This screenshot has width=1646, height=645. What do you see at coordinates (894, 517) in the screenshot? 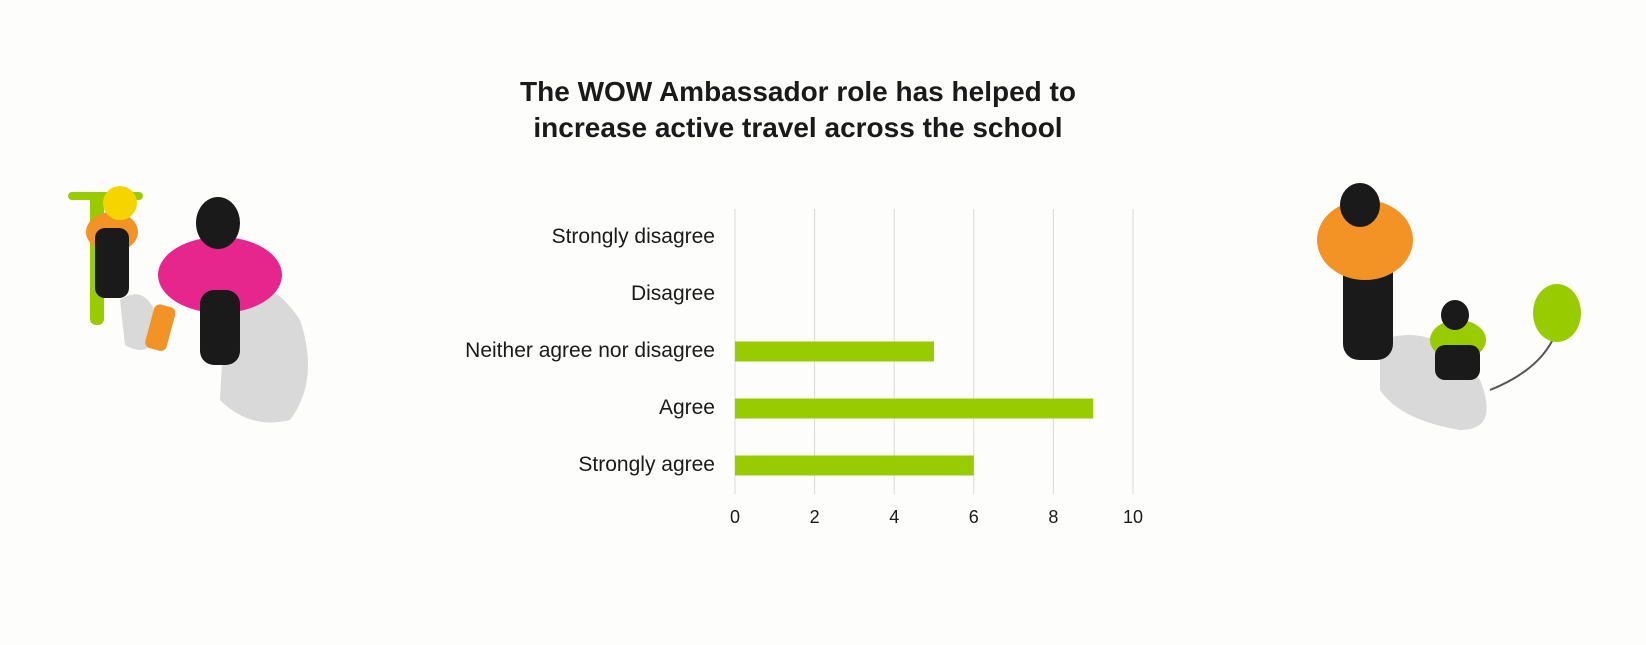
I see `x-tick-label: 4` at bounding box center [894, 517].